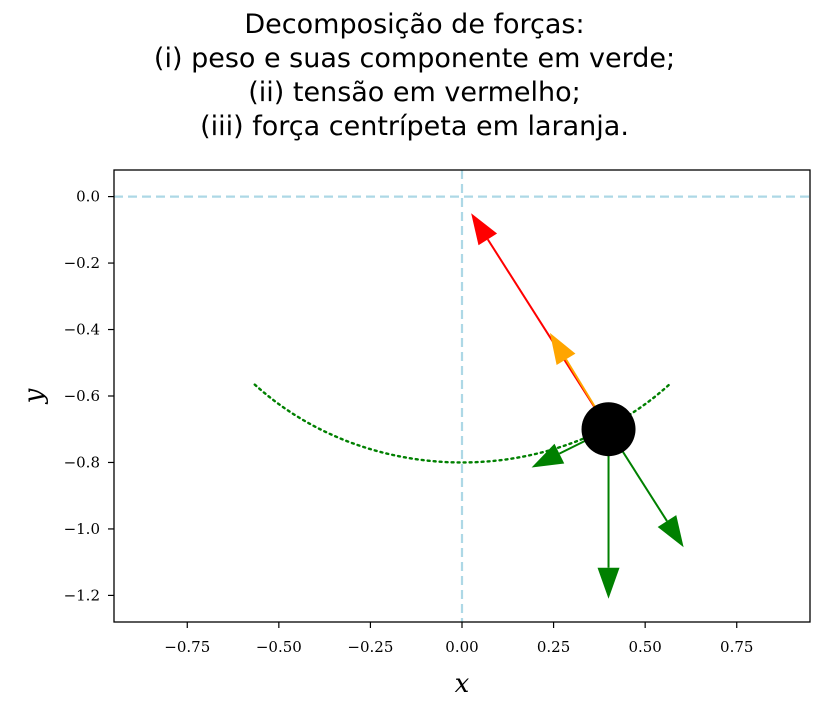 This screenshot has height=713, width=829. What do you see at coordinates (88, 197) in the screenshot?
I see `y-tick-label: 0.0` at bounding box center [88, 197].